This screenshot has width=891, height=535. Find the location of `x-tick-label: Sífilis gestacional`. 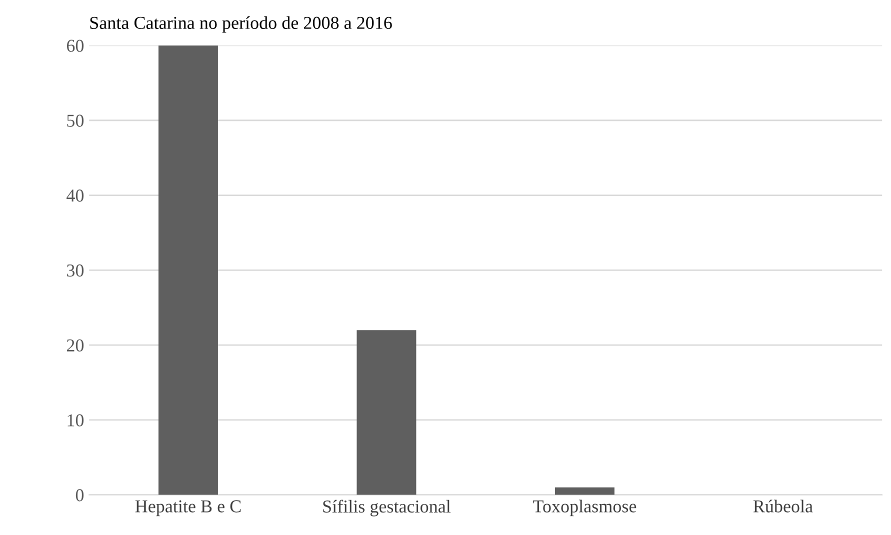

x-tick-label: Sífilis gestacional is located at coordinates (387, 508).